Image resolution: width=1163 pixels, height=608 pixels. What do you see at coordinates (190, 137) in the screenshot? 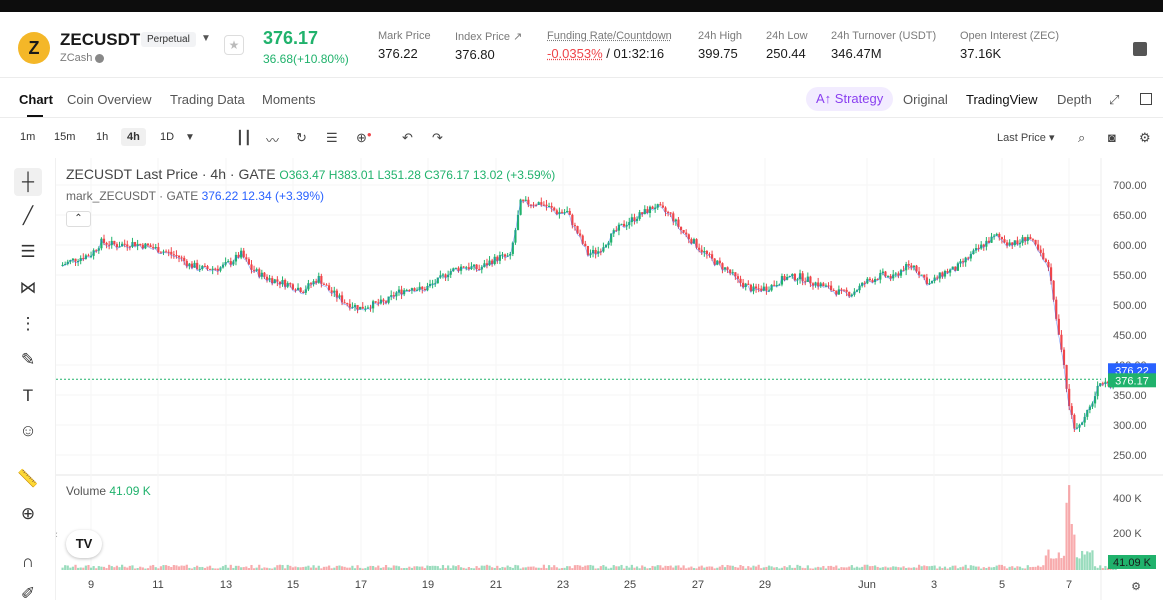
I see `timeframe-dropdown-icon: ▼` at bounding box center [190, 137].